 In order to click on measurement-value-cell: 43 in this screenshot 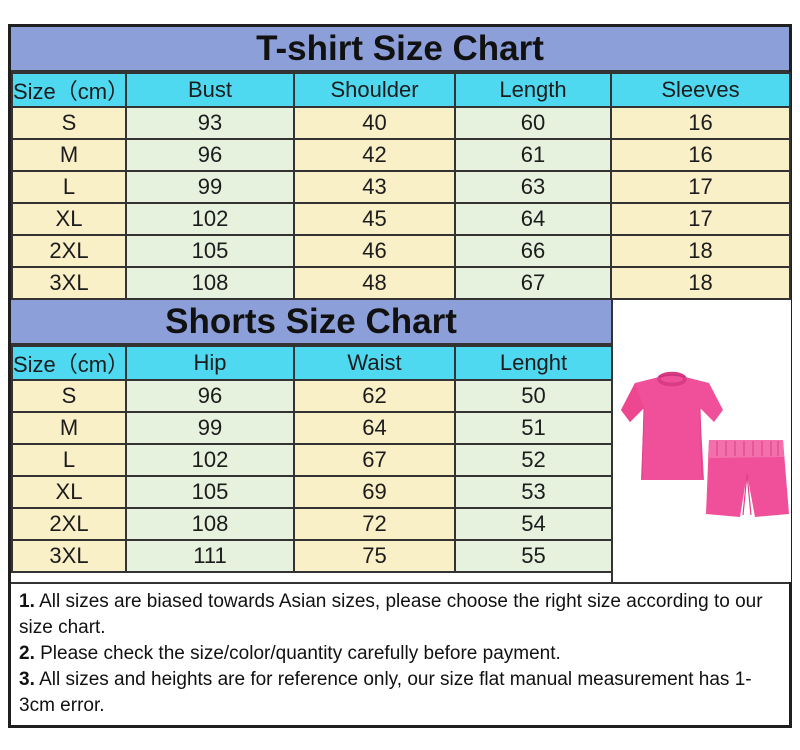, I will do `click(374, 187)`.